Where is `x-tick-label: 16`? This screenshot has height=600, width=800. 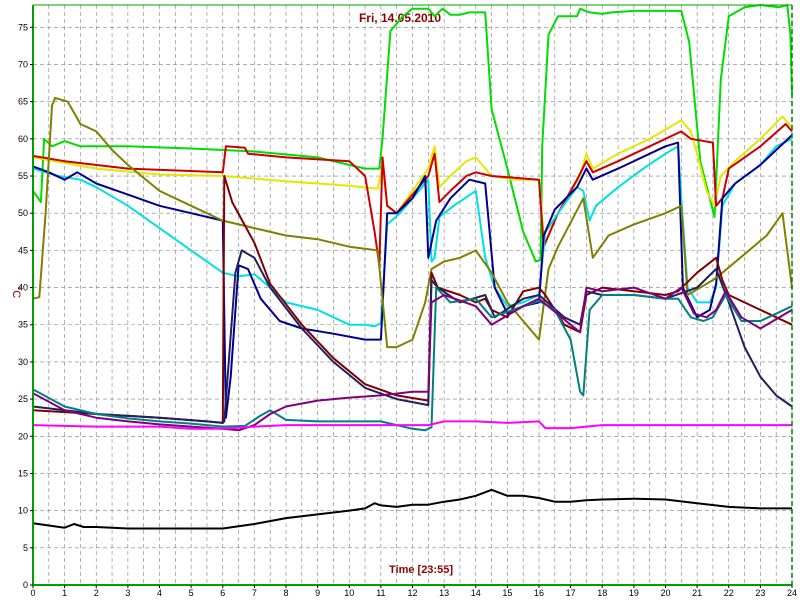
x-tick-label: 16 is located at coordinates (539, 593).